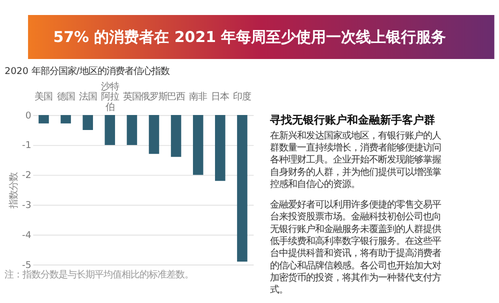  Describe the element at coordinates (131, 97) in the screenshot. I see `x-tick-label: 英国` at that location.